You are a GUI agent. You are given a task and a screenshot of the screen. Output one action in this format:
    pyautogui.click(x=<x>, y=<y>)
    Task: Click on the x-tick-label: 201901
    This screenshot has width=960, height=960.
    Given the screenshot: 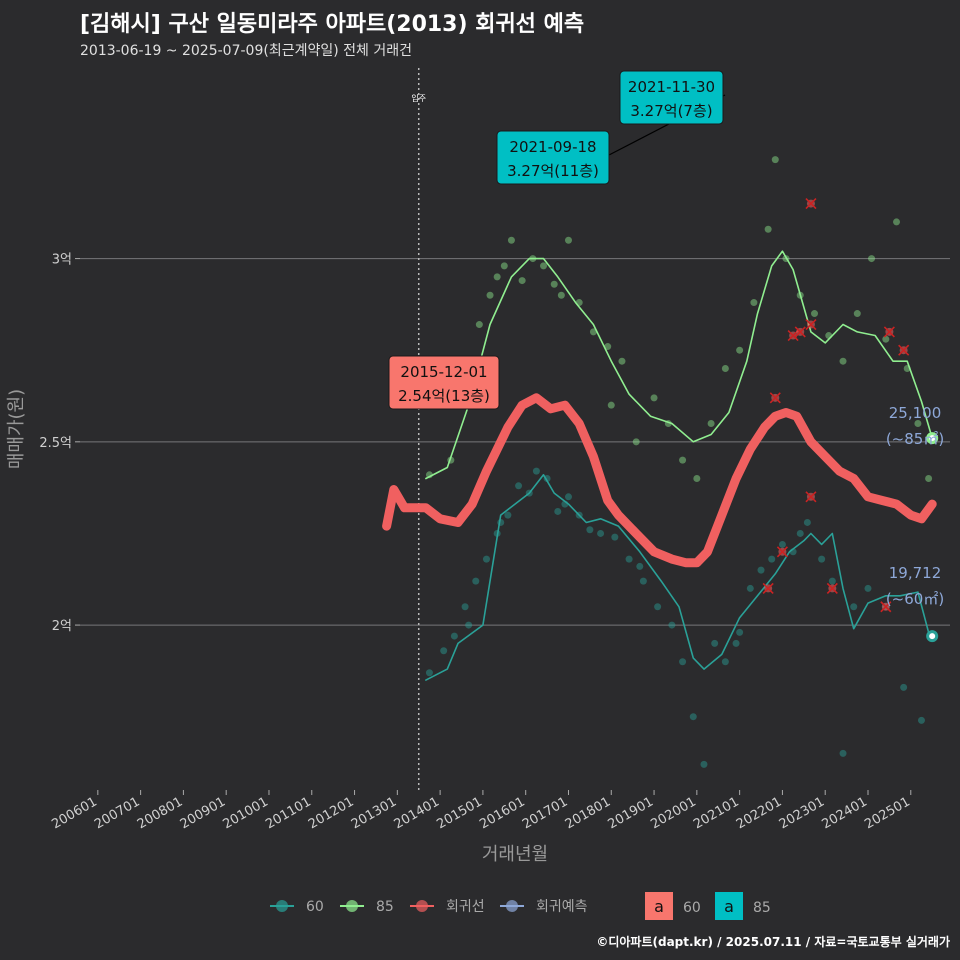 What is the action you would take?
    pyautogui.click(x=631, y=813)
    